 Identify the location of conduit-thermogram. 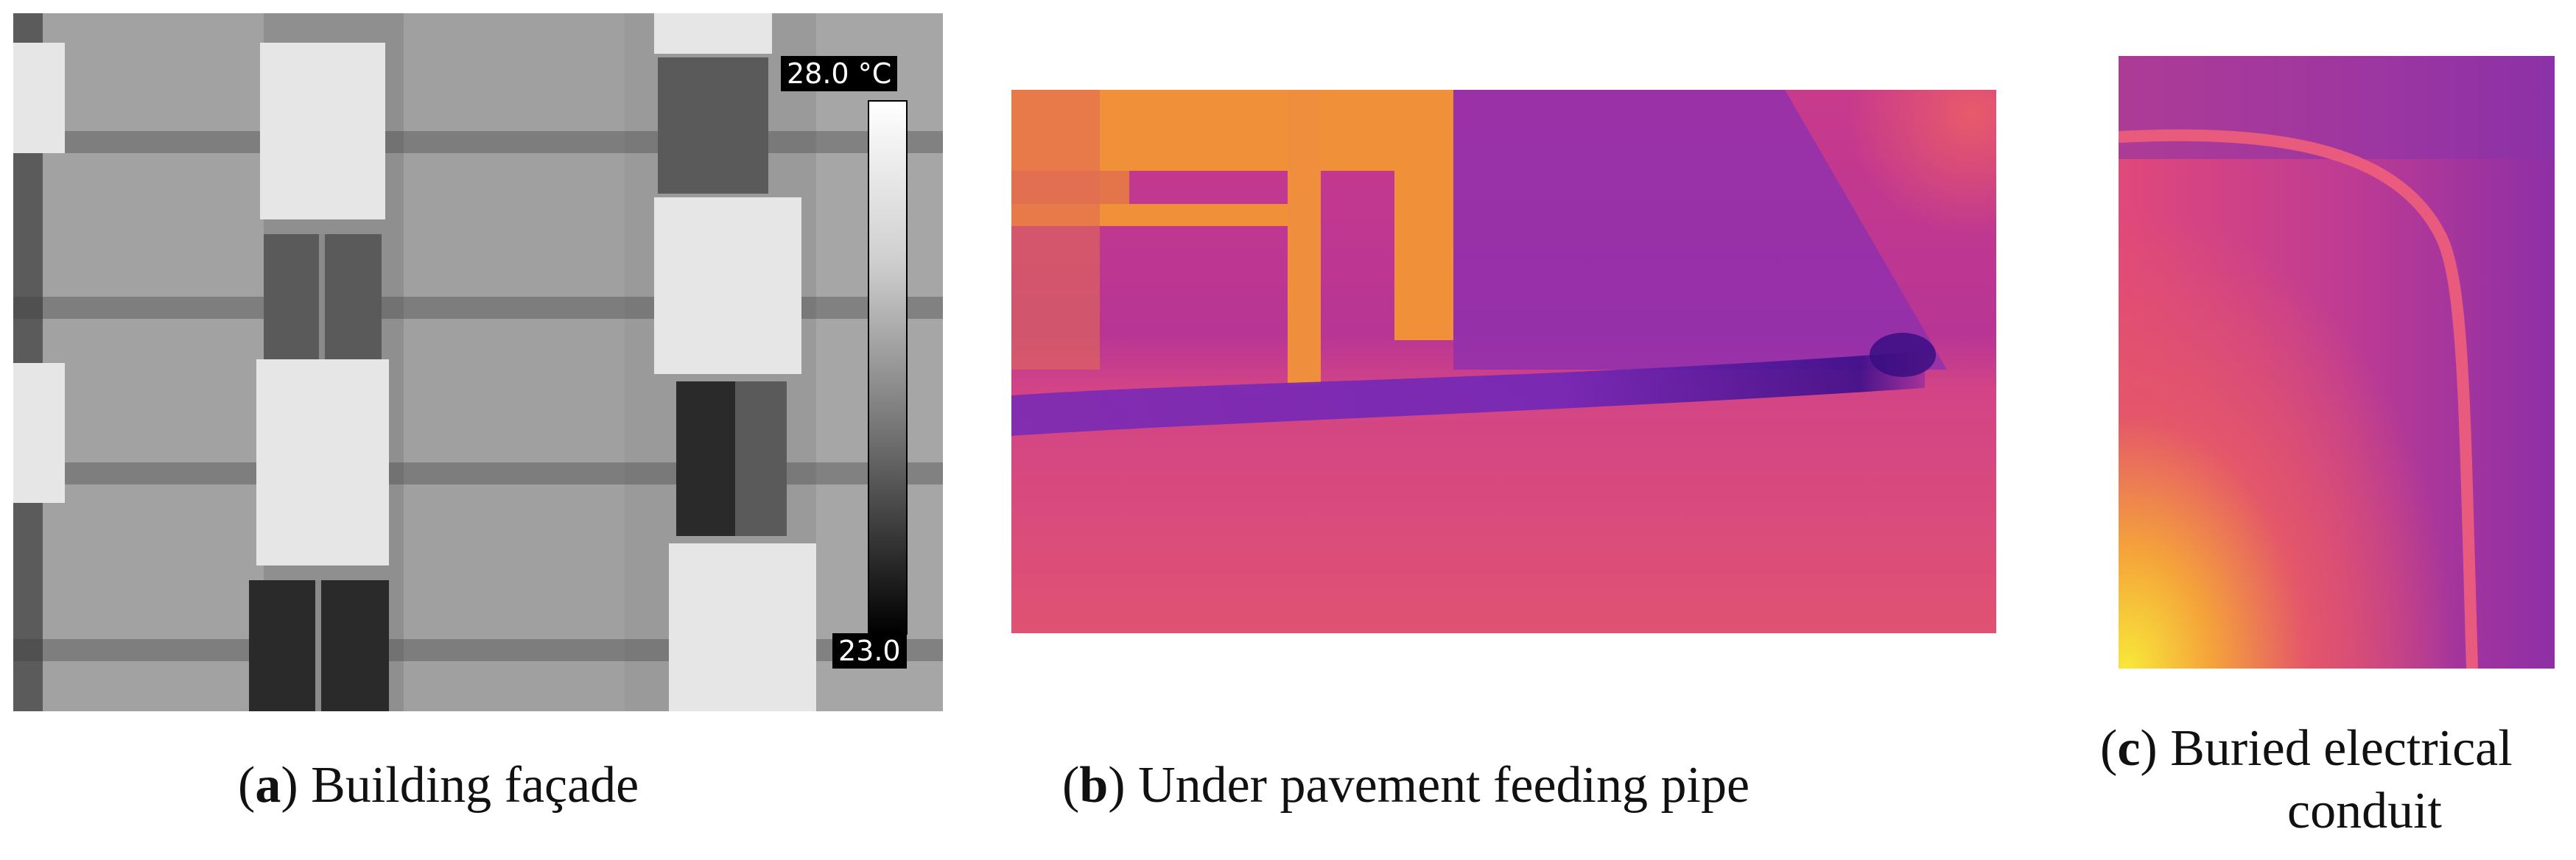
(2337, 362).